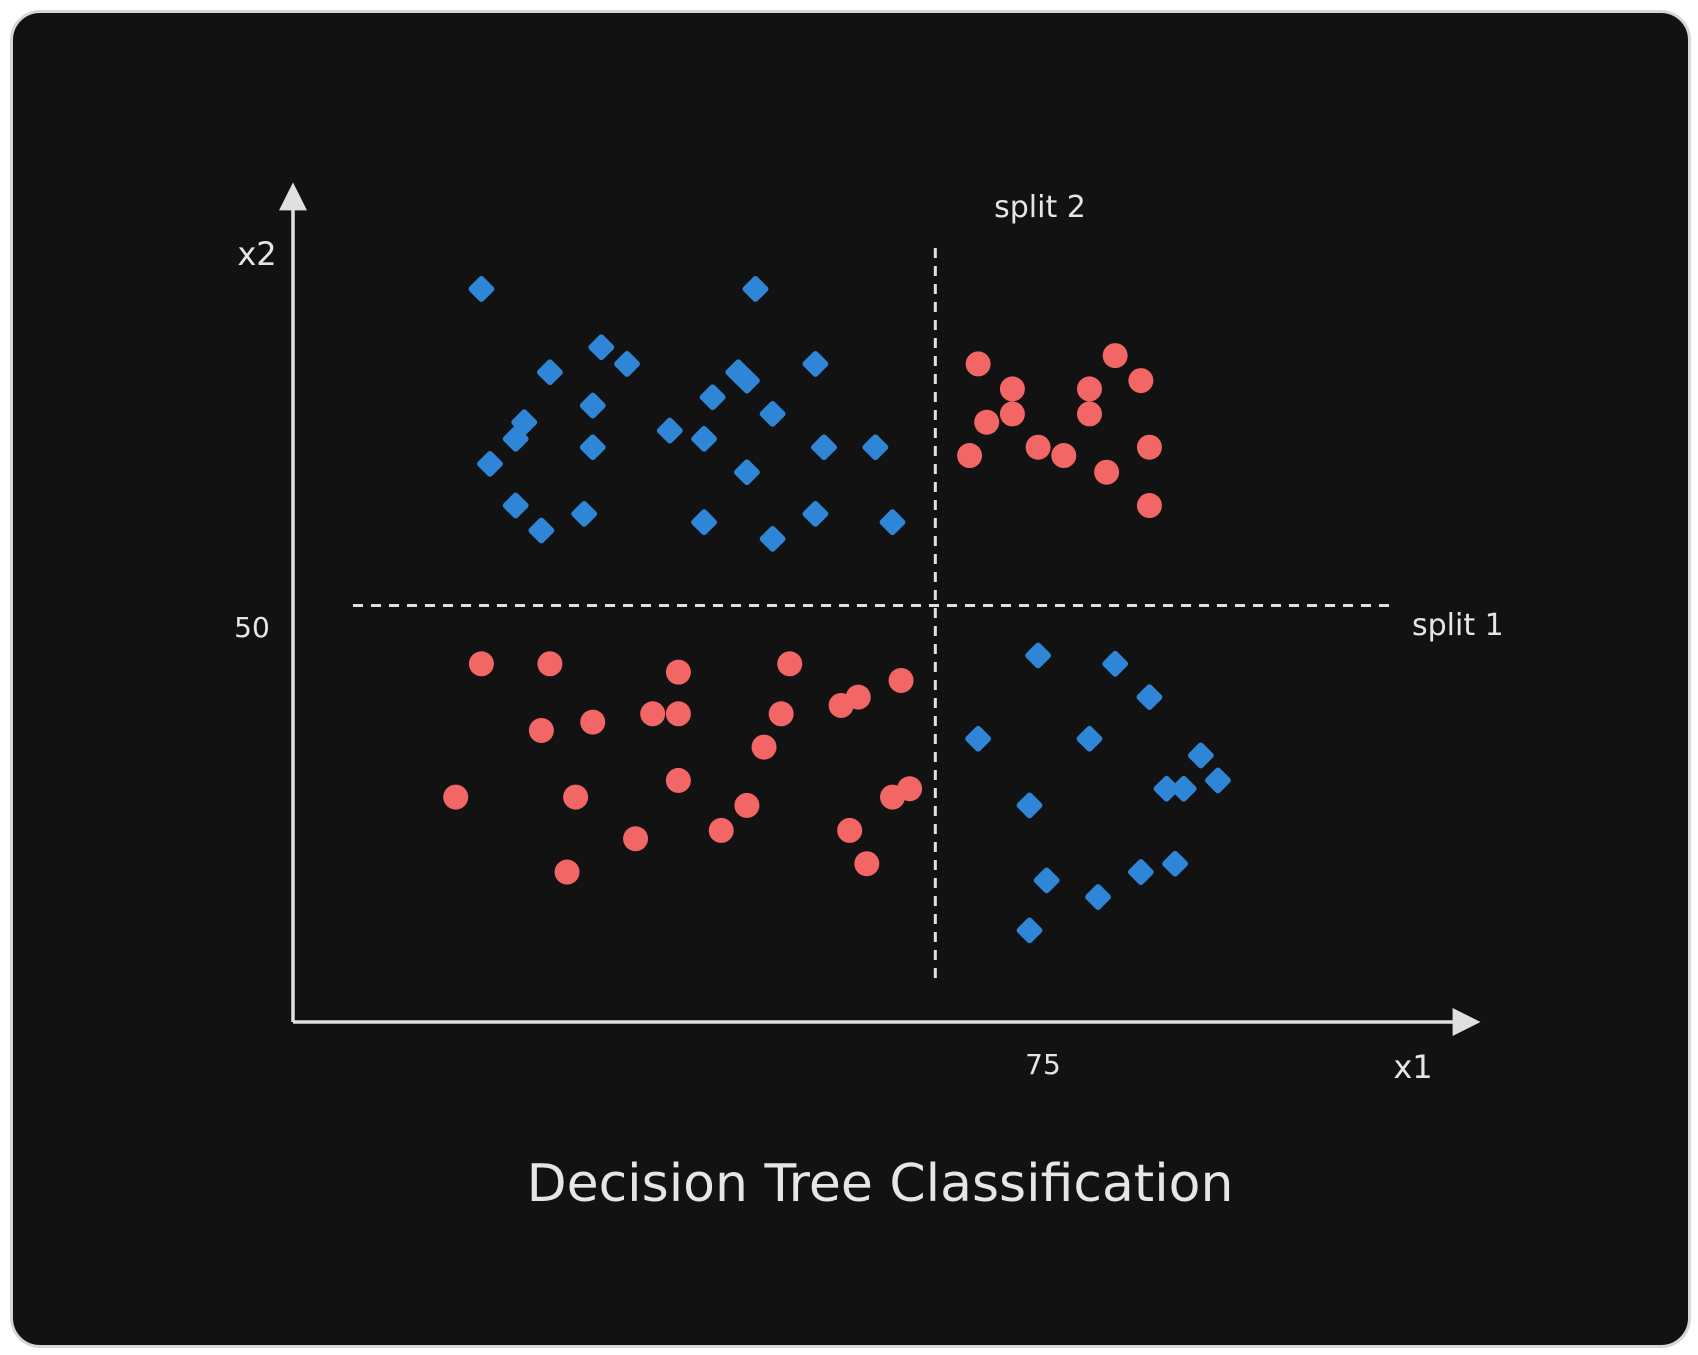 The image size is (1698, 1355). What do you see at coordinates (256, 254) in the screenshot?
I see `y-axis-label: x2` at bounding box center [256, 254].